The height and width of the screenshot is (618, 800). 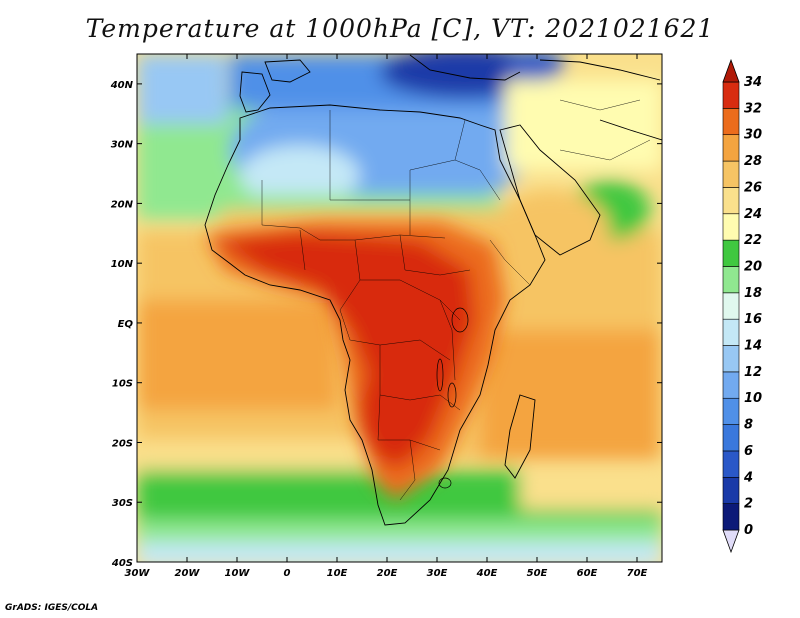 What do you see at coordinates (731, 541) in the screenshot?
I see `colorbar-lower-extend` at bounding box center [731, 541].